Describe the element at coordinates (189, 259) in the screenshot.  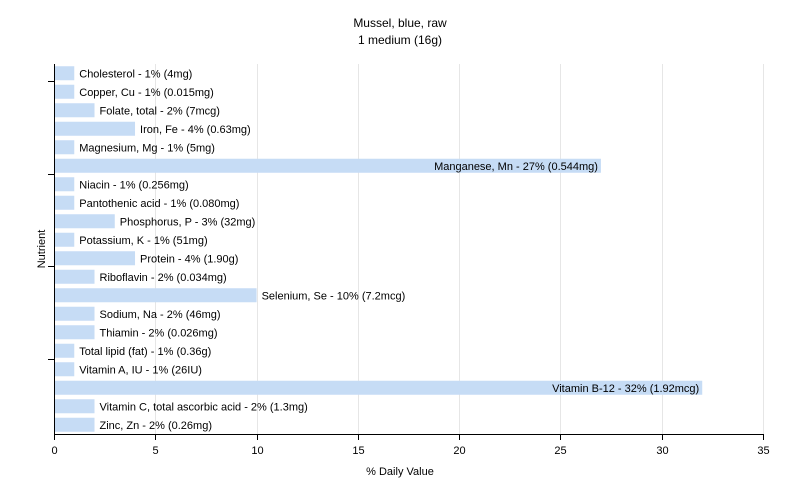
I see `bar-label: Protein - 4% (1.90g)` at that location.